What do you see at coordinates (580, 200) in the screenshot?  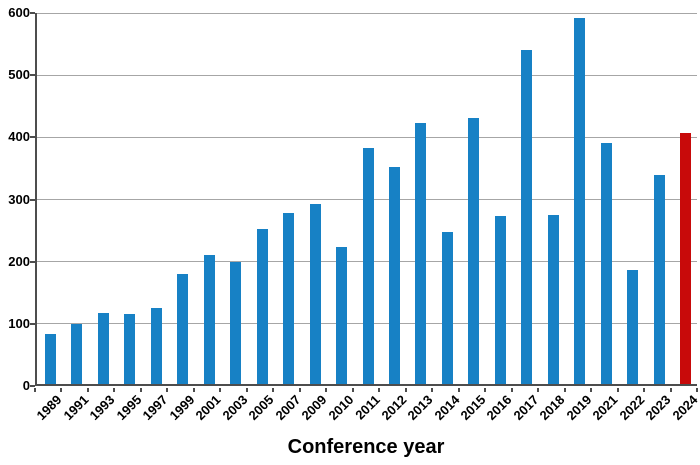 I see `bar-2019` at bounding box center [580, 200].